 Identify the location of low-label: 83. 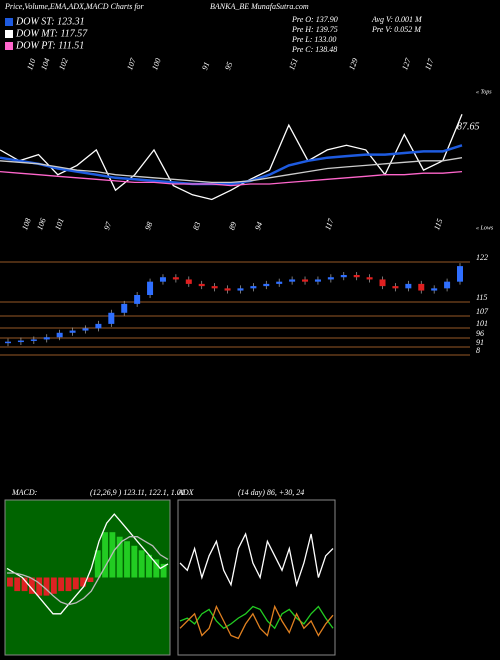
(196, 226).